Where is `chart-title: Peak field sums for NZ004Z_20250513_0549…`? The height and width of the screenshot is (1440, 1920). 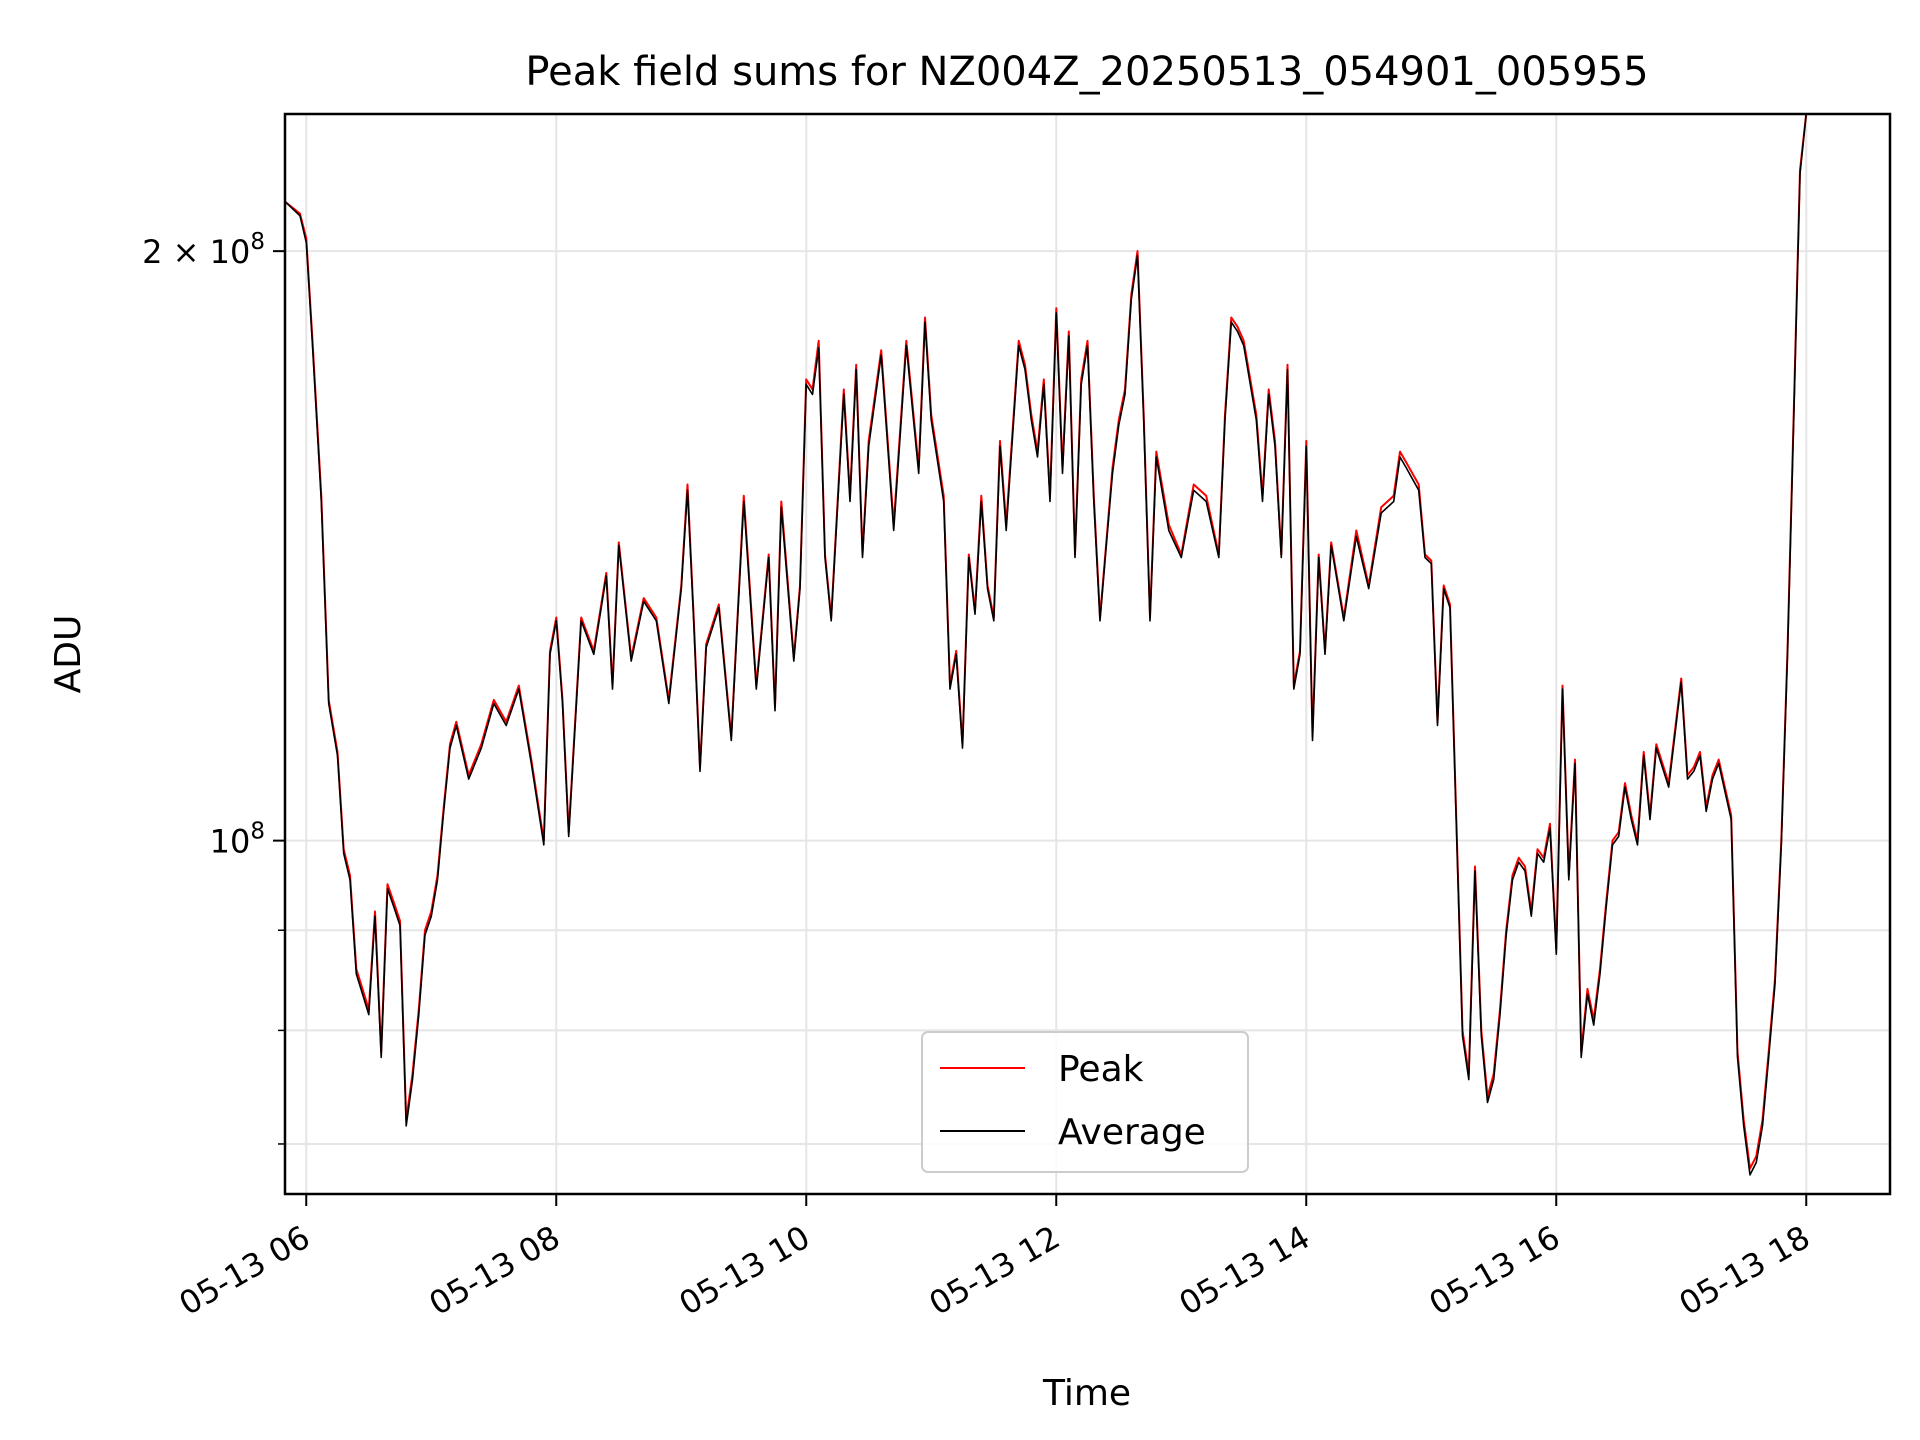 chart-title: Peak field sums for NZ004Z_20250513_0549… is located at coordinates (1086, 72).